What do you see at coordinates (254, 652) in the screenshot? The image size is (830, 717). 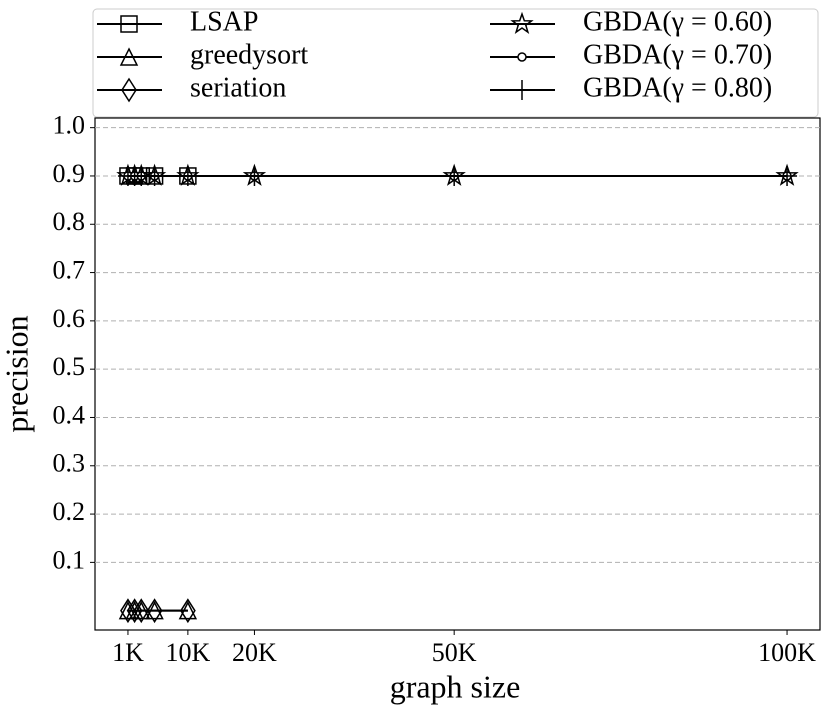 I see `x-tick-label: 20K` at bounding box center [254, 652].